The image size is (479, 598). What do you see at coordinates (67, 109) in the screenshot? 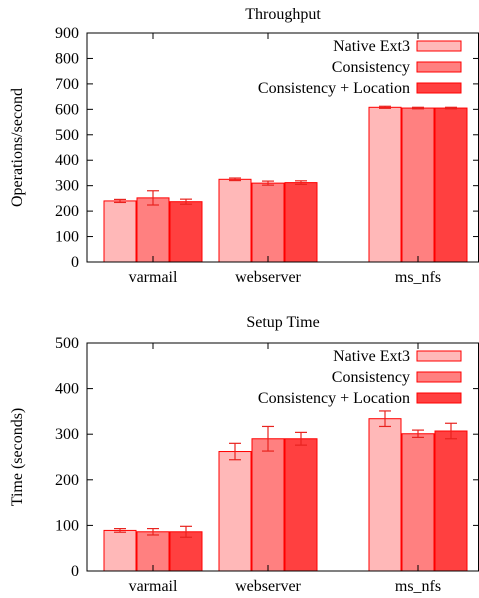
I see `y-tick-label: 600` at bounding box center [67, 109].